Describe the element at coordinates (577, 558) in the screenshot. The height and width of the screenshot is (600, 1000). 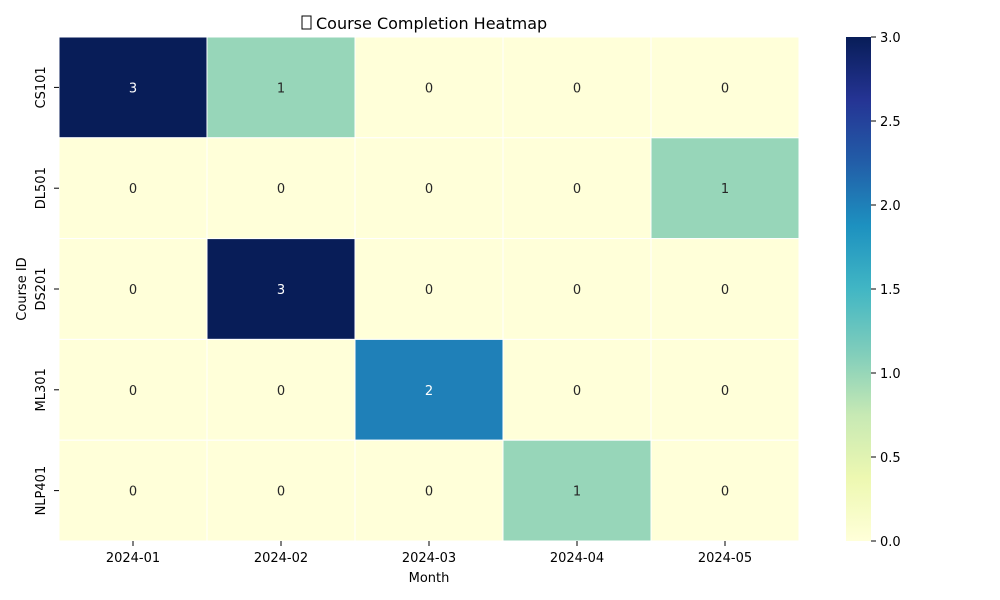
I see `x-tick-label: 2024-04` at that location.